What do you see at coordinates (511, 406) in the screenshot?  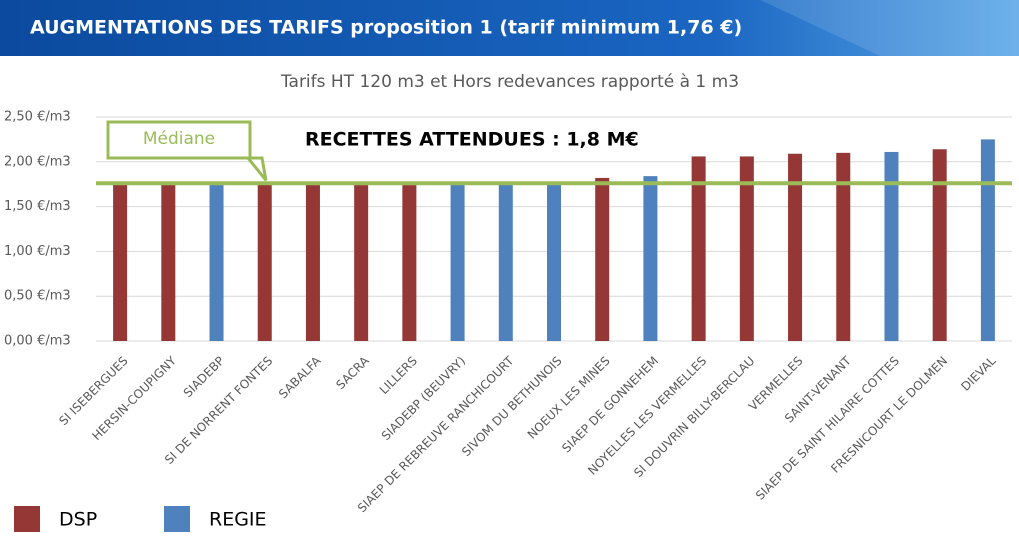 I see `x-tick-label: SIVOM DU BETHUNOIS` at bounding box center [511, 406].